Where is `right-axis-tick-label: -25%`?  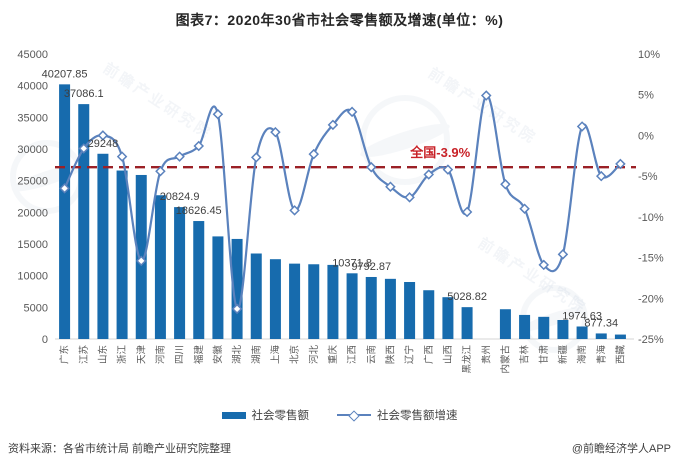 right-axis-tick-label: -25% is located at coordinates (651, 340).